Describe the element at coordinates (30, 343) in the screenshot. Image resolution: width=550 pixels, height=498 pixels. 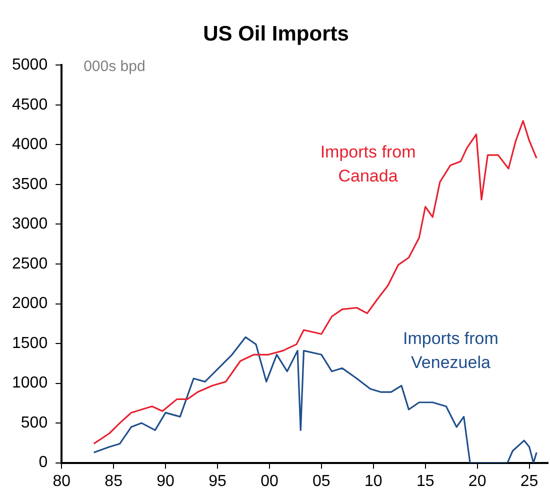
I see `y-tick-label: 1500` at that location.